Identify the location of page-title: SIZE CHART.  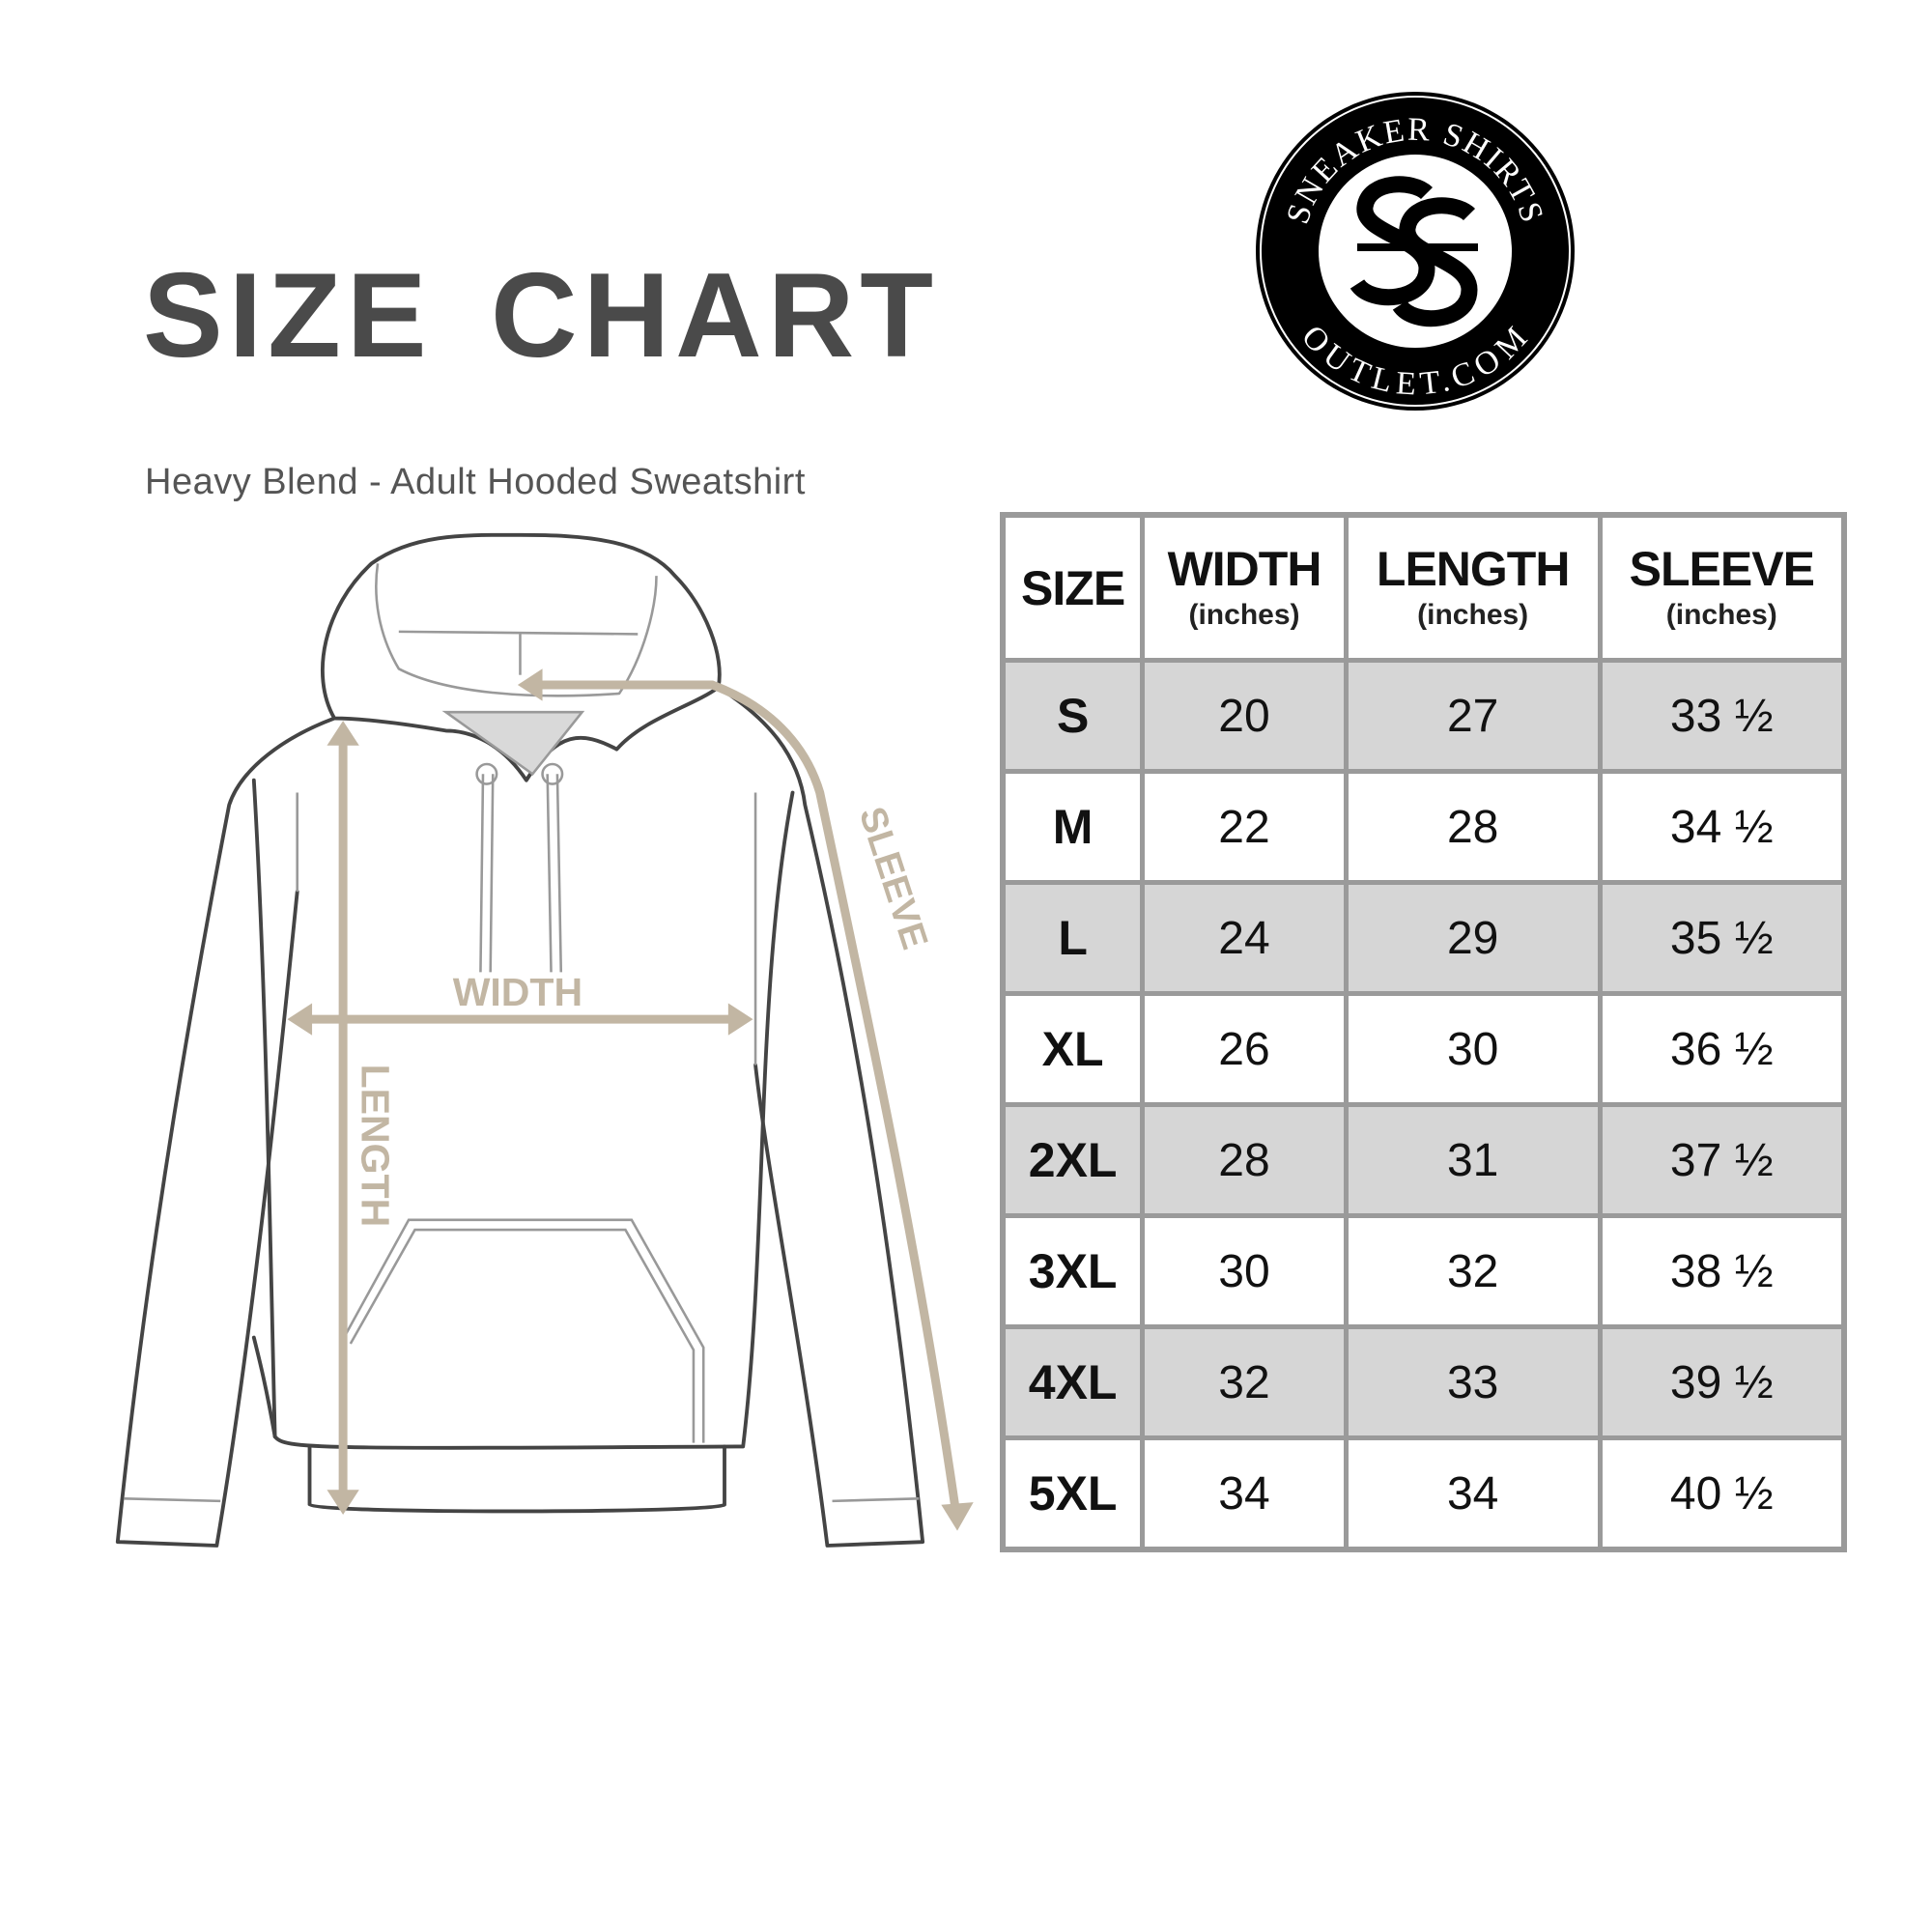
(541, 316).